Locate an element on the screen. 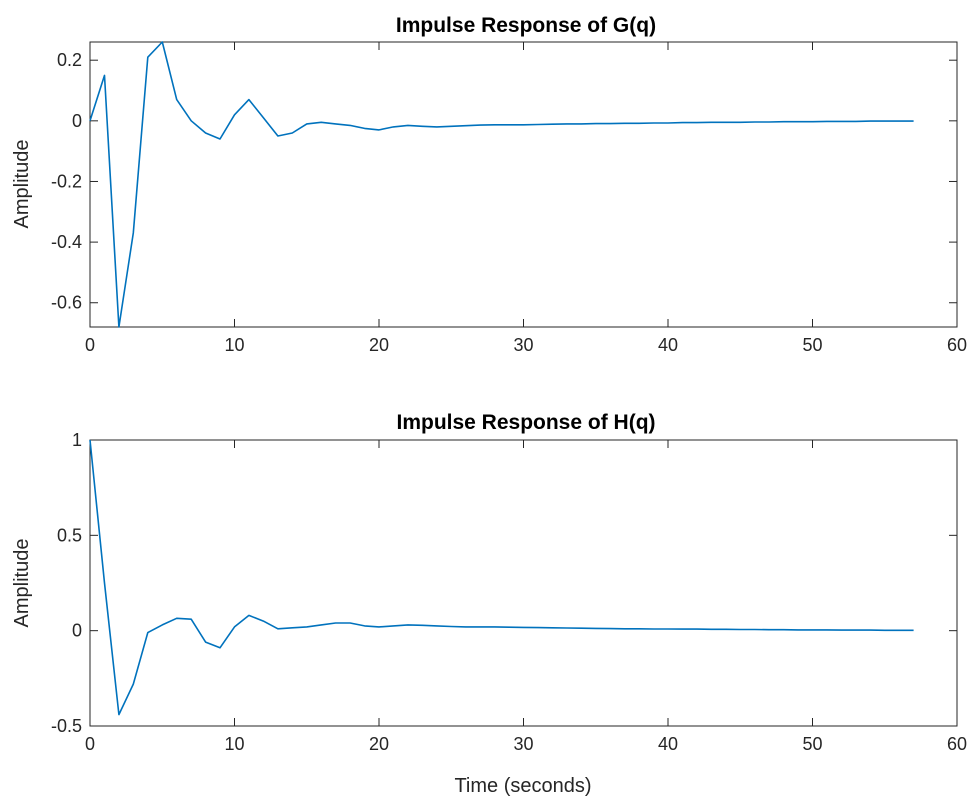 Image resolution: width=974 pixels, height=800 pixels. y-tick-label: 0.5 is located at coordinates (69, 535).